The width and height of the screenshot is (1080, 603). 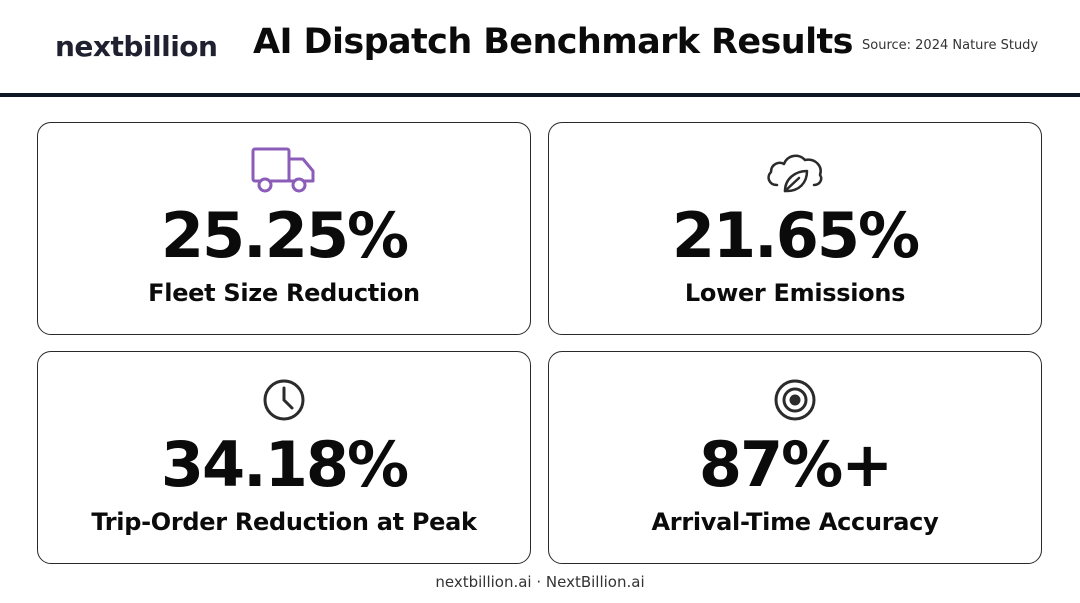 I want to click on metric-label: Lower Emissions, so click(x=795, y=293).